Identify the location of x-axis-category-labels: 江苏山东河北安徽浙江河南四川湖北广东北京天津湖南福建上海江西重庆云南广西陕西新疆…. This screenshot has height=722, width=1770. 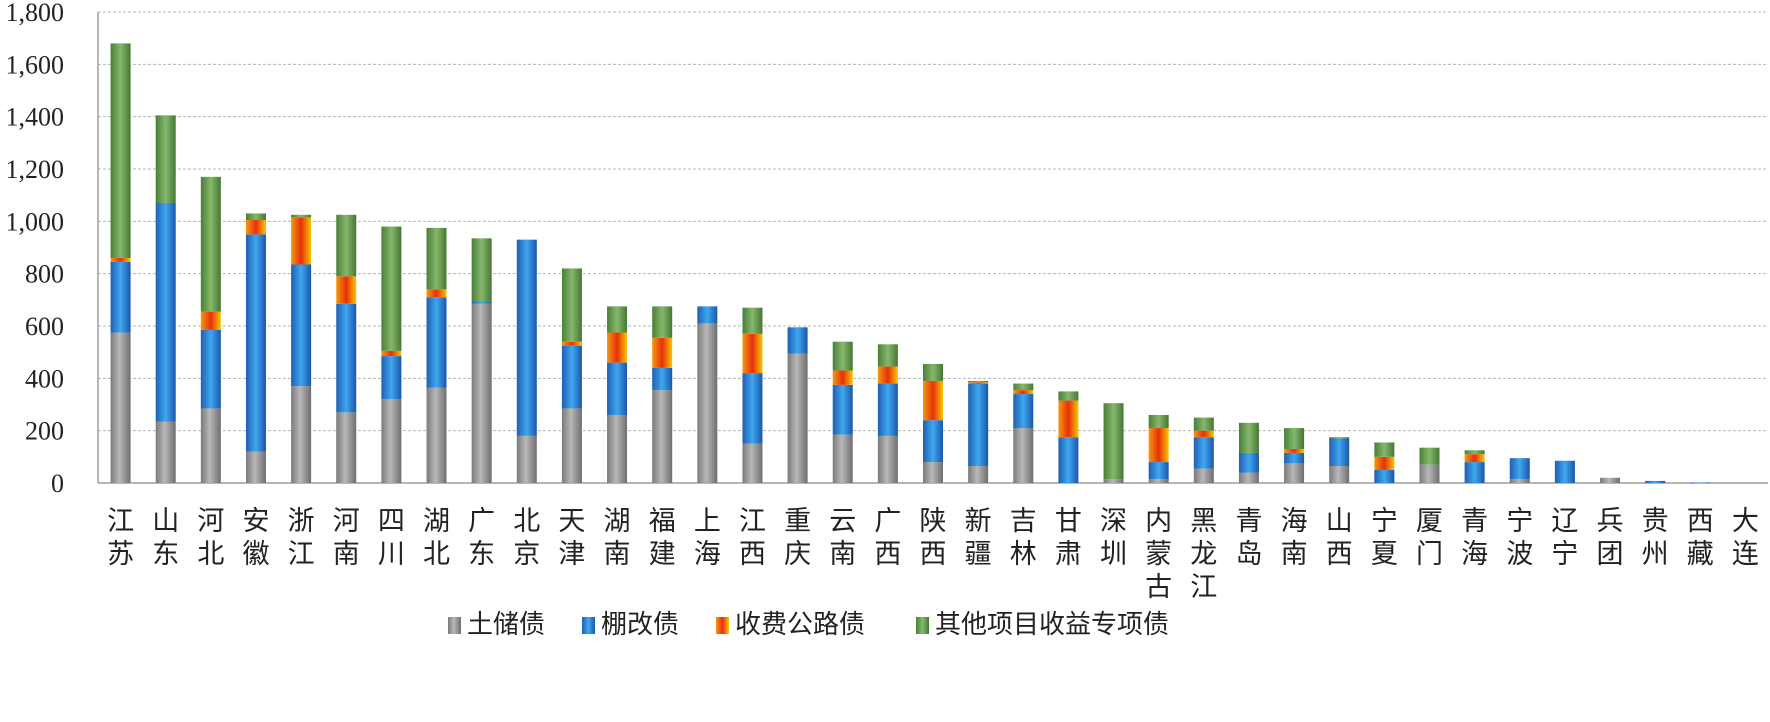
(933, 554).